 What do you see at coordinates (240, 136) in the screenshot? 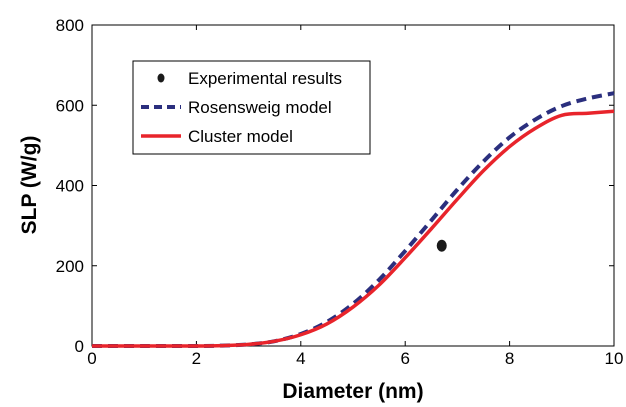
I see `legend-label: Cluster model` at bounding box center [240, 136].